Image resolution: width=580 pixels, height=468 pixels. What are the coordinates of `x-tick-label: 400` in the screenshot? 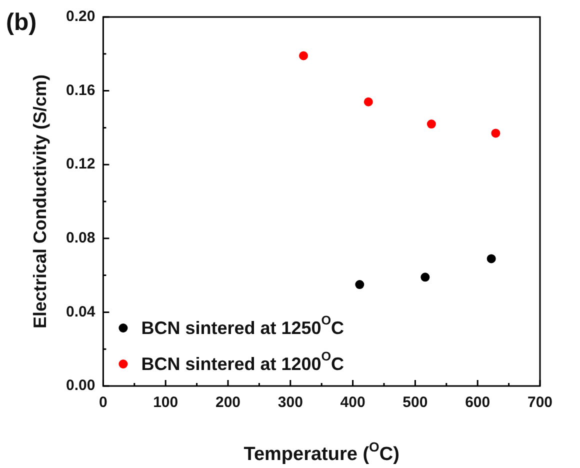 It's located at (353, 403).